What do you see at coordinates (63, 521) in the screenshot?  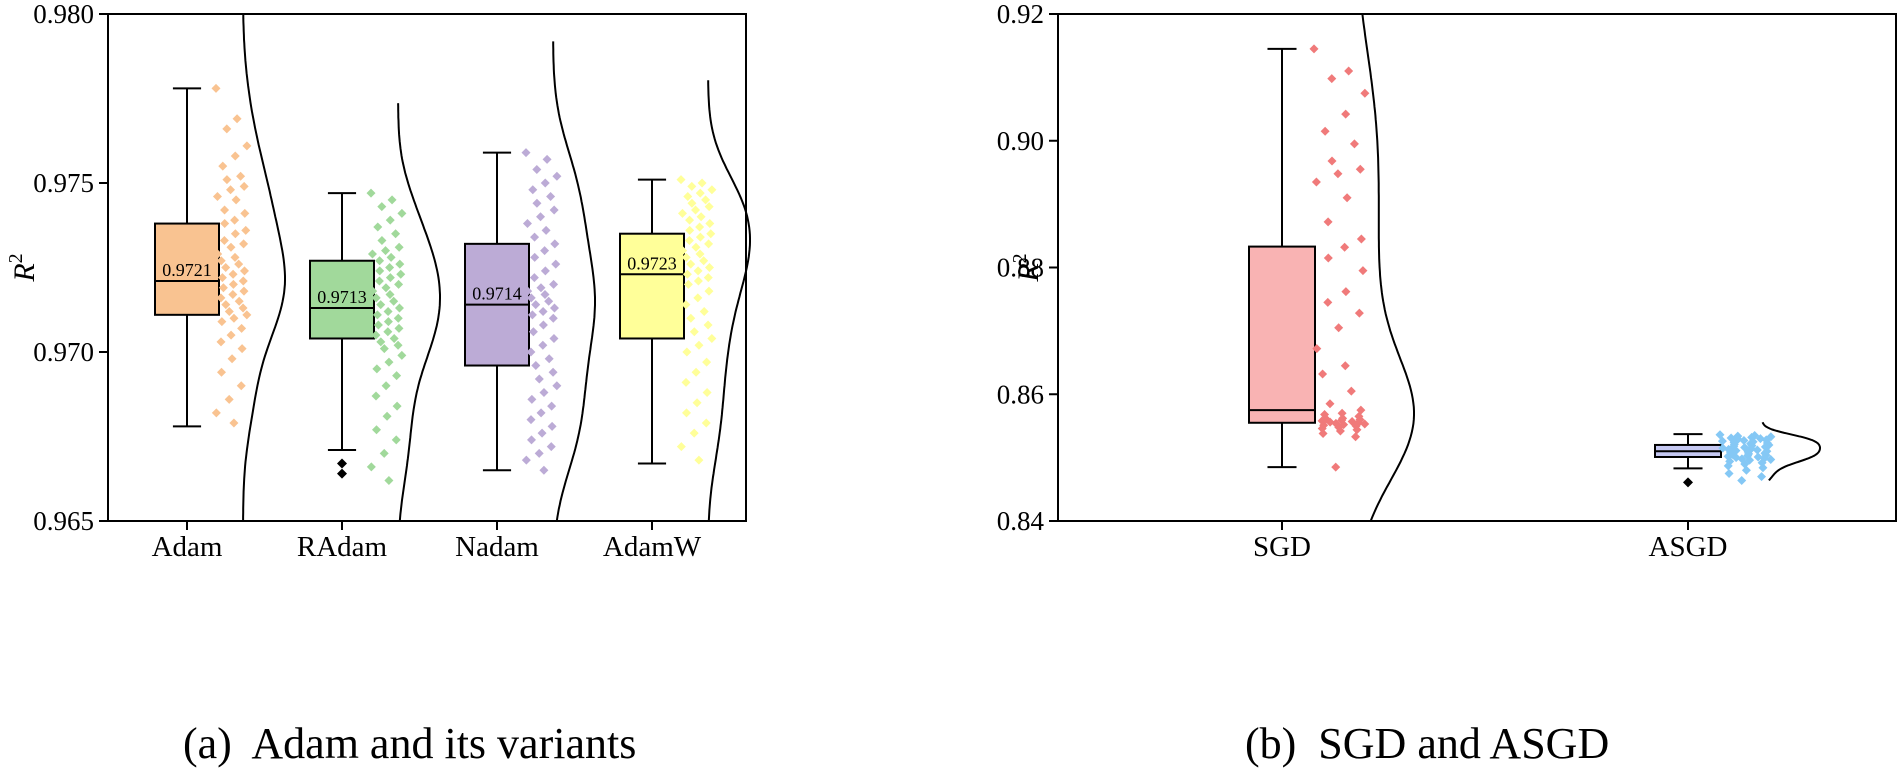 I see `y-tick-label: 0.965` at bounding box center [63, 521].